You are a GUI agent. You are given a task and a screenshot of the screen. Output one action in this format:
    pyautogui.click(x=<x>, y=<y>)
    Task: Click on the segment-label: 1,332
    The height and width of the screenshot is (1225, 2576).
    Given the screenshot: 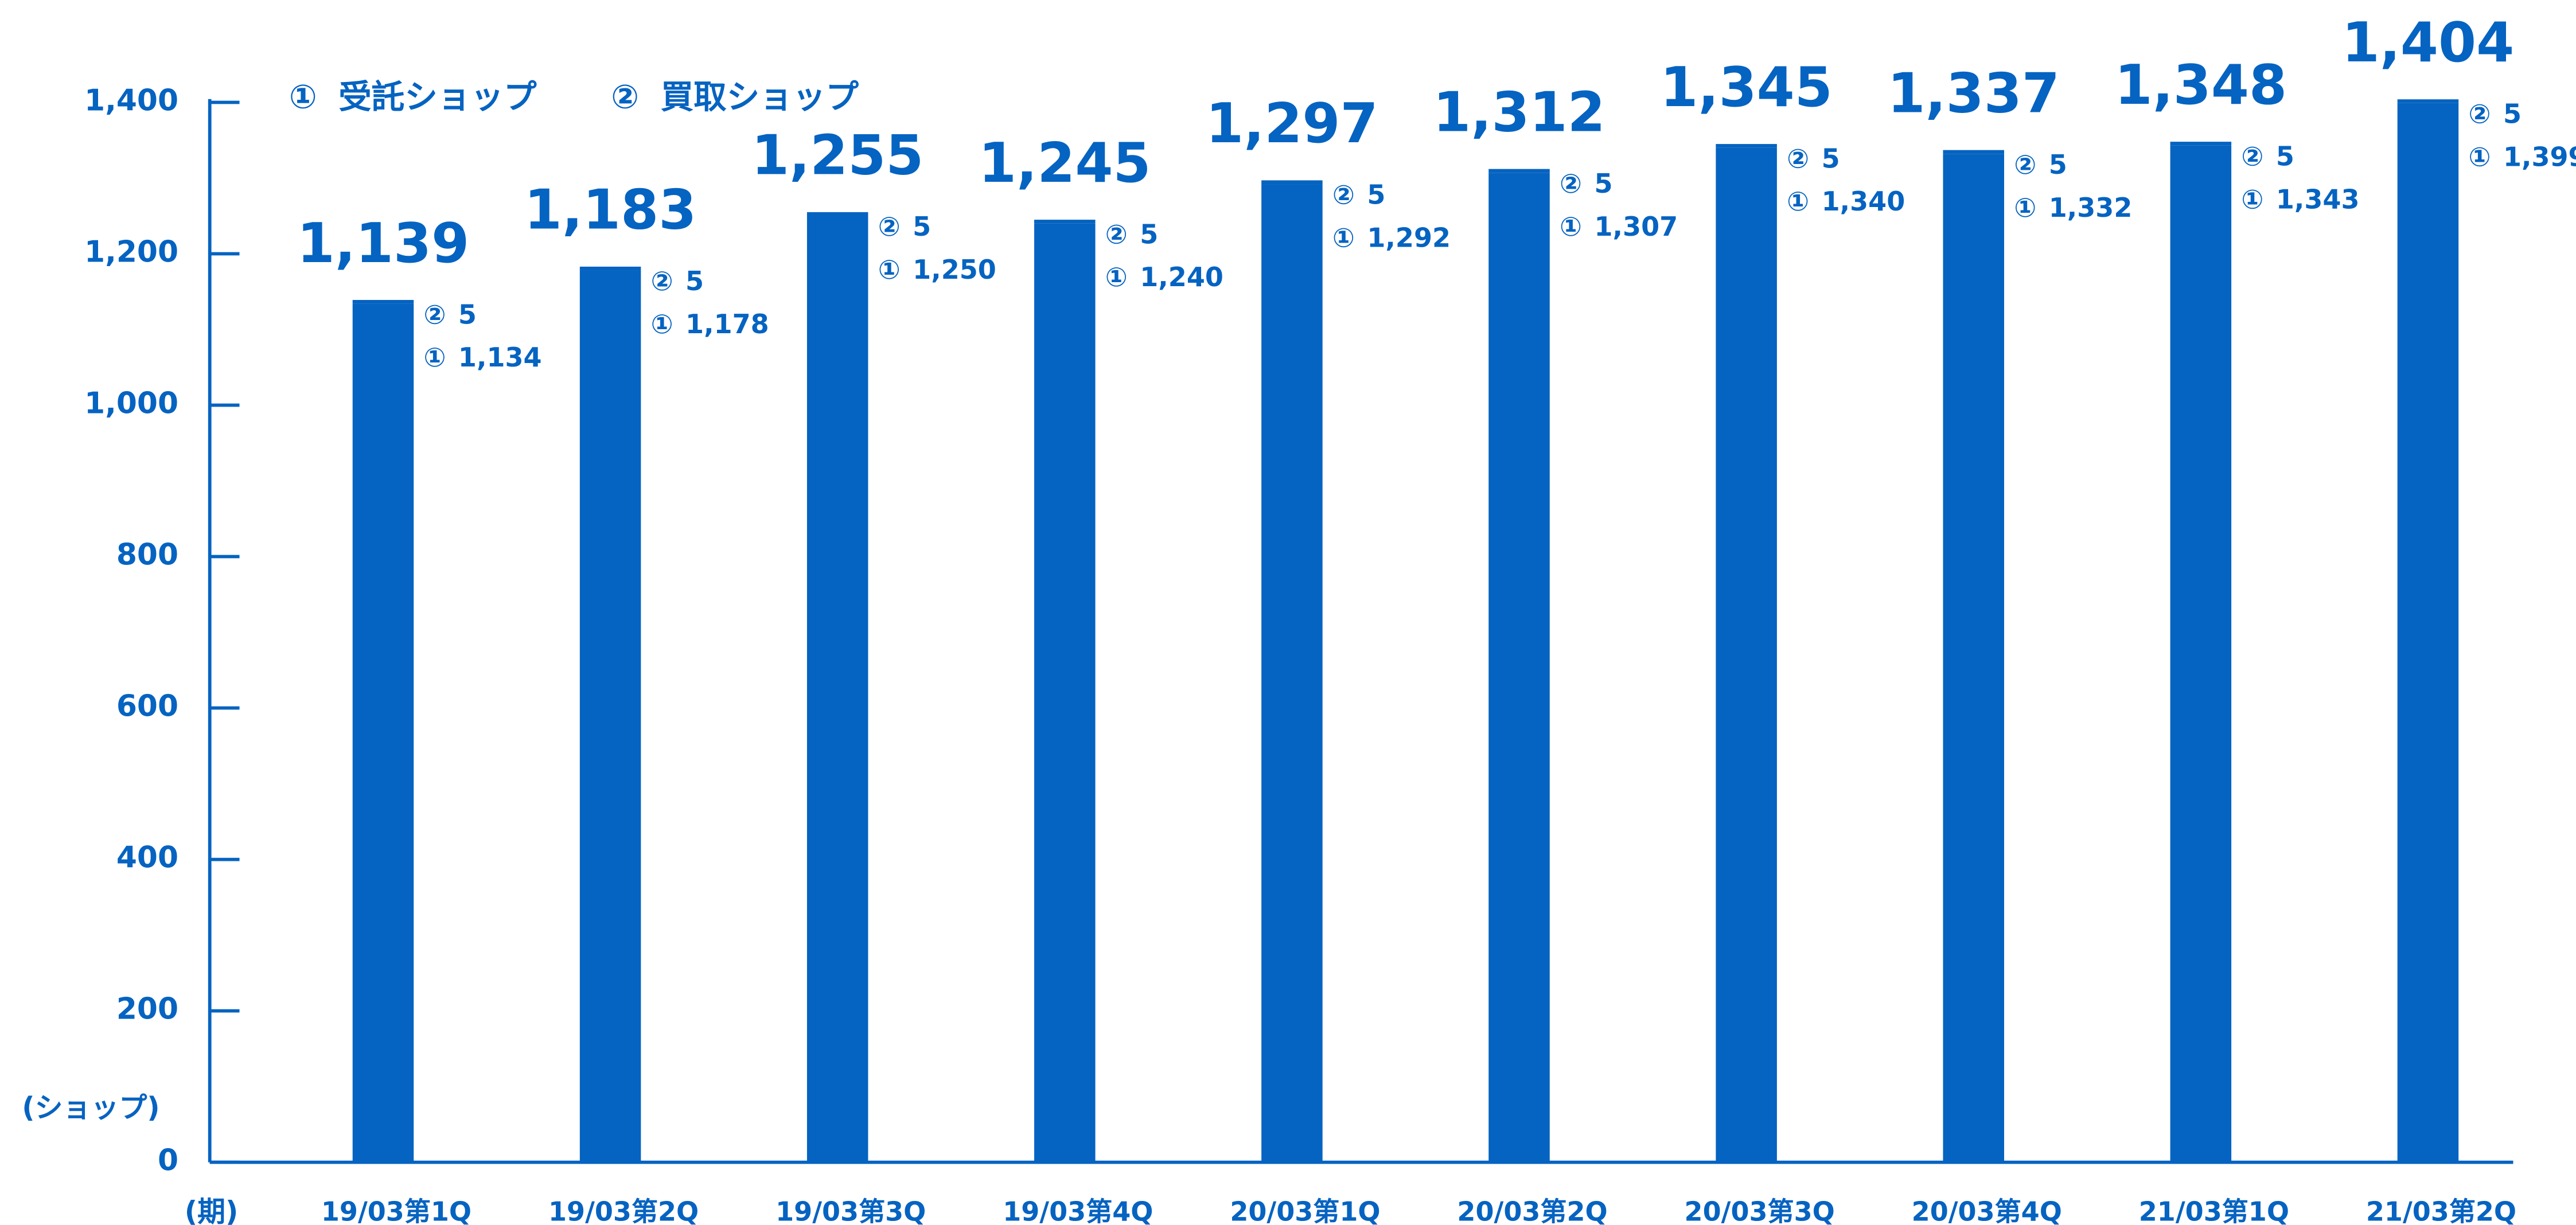 What is the action you would take?
    pyautogui.click(x=2091, y=208)
    